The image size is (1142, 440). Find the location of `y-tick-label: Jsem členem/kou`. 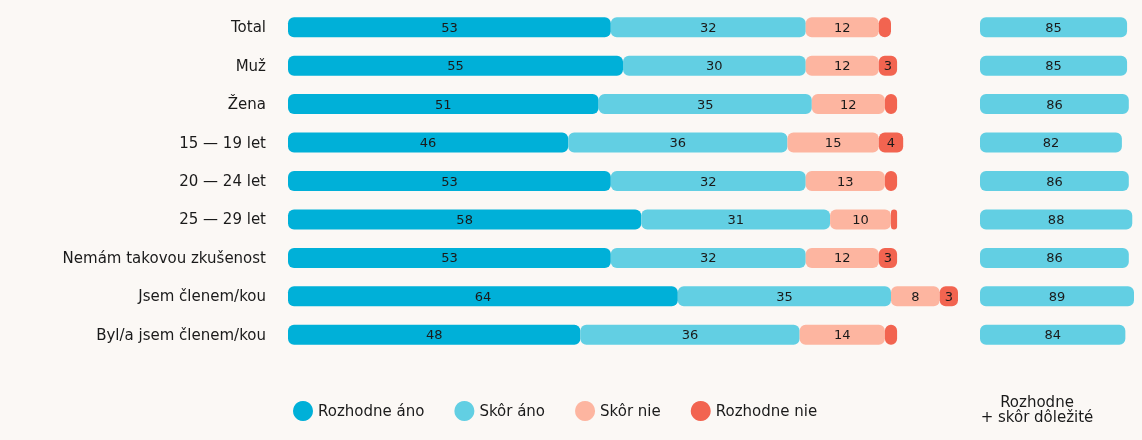

y-tick-label: Jsem členem/kou is located at coordinates (201, 296).